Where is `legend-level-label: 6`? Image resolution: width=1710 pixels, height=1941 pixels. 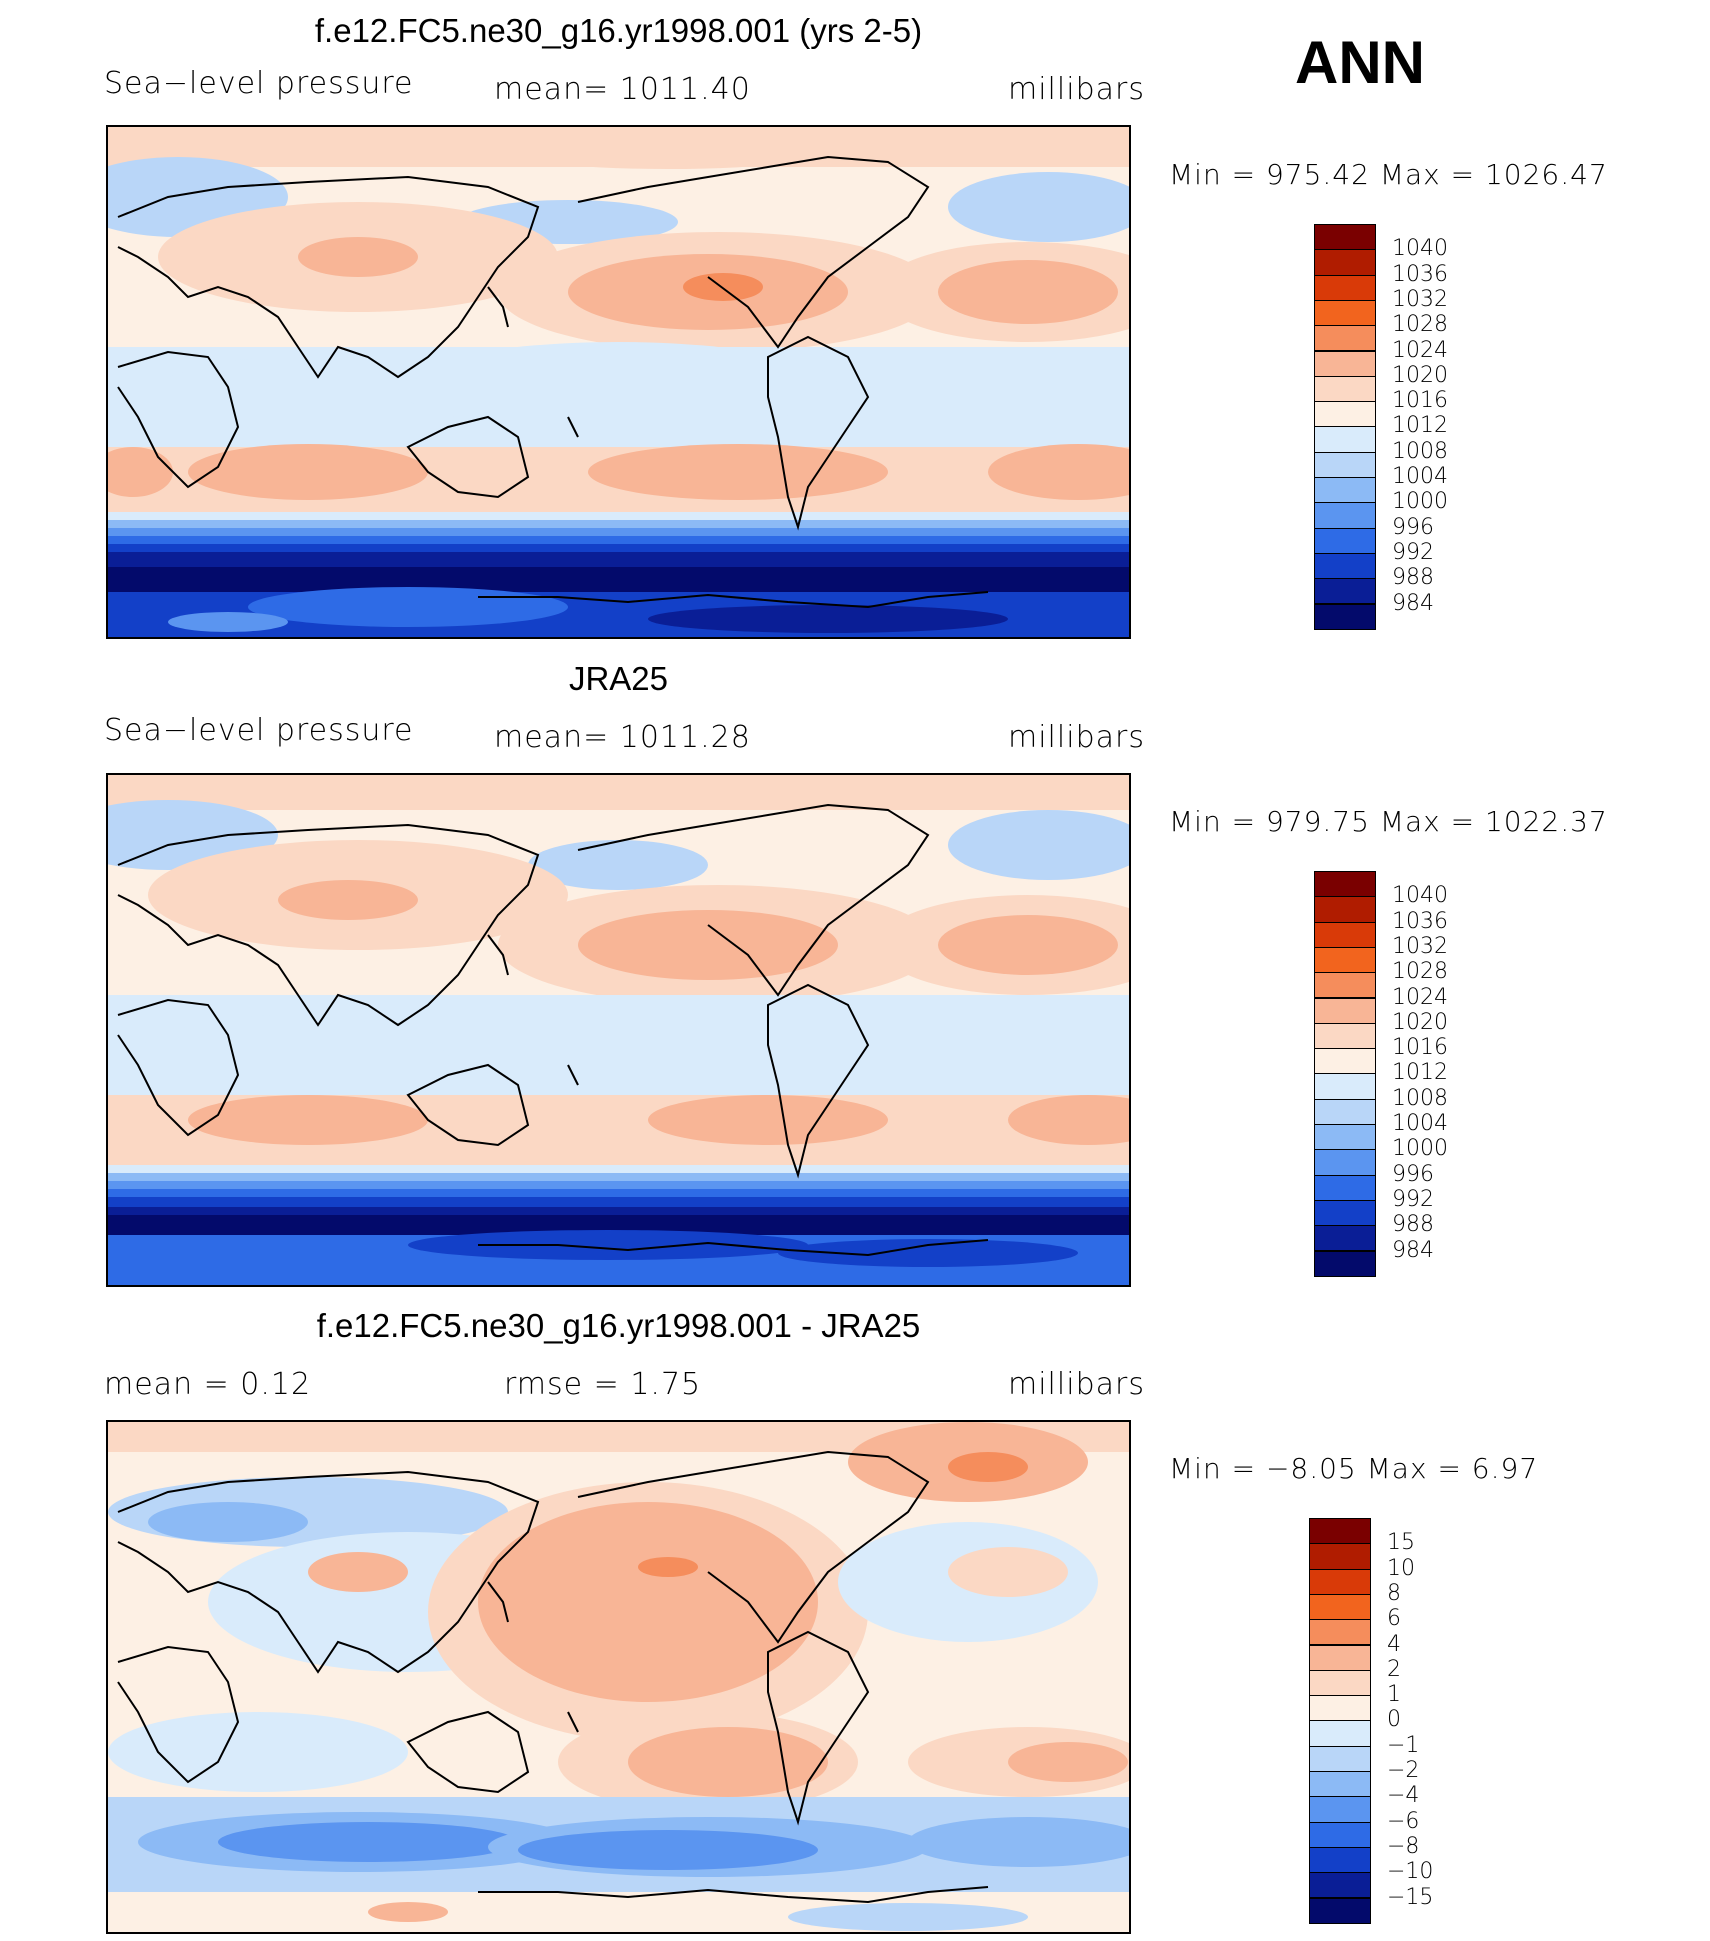
legend-level-label: 6 is located at coordinates (1394, 1619).